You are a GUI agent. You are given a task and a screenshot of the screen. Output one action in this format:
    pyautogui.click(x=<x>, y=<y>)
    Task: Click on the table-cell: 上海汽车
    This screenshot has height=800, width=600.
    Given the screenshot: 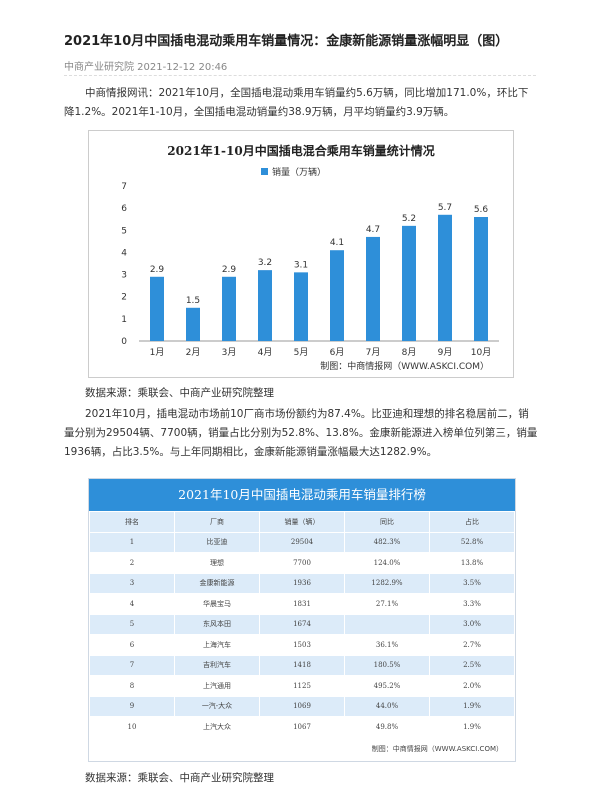 What is the action you would take?
    pyautogui.click(x=217, y=645)
    